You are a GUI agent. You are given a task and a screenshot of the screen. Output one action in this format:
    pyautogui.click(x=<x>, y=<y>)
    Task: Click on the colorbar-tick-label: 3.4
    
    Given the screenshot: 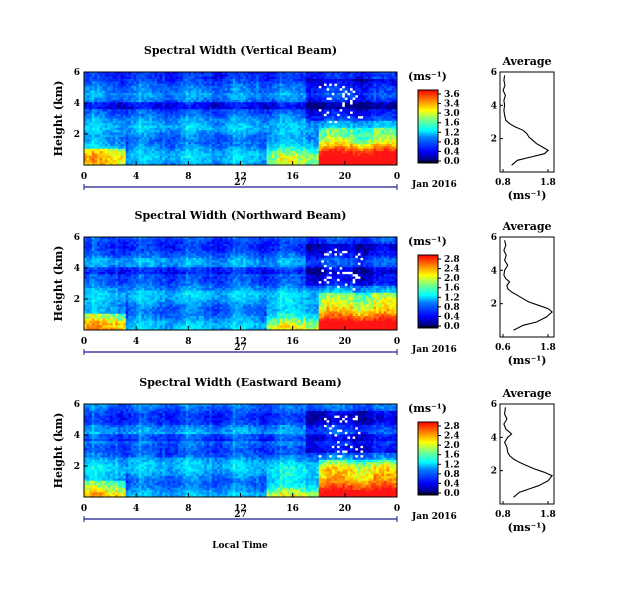 What is the action you would take?
    pyautogui.click(x=452, y=105)
    